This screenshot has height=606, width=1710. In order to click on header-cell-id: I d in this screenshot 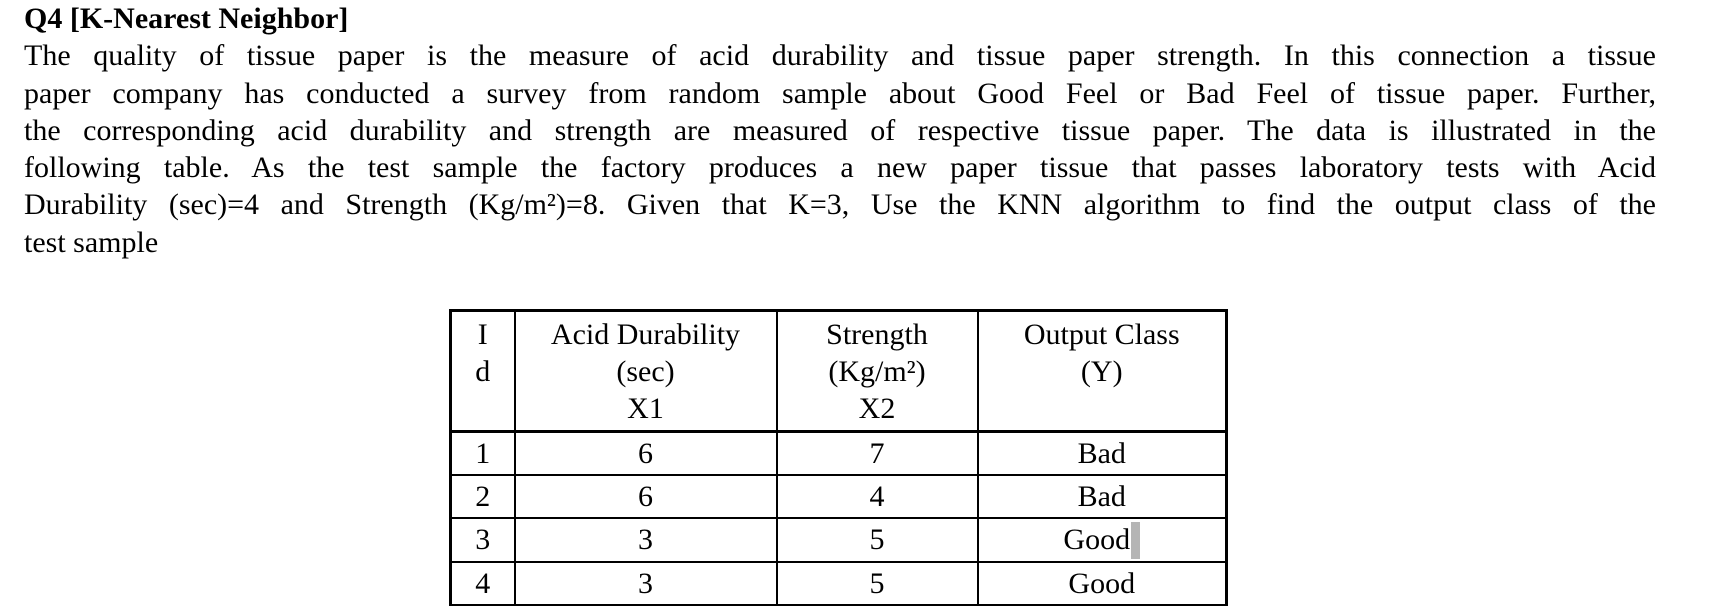, I will do `click(482, 371)`.